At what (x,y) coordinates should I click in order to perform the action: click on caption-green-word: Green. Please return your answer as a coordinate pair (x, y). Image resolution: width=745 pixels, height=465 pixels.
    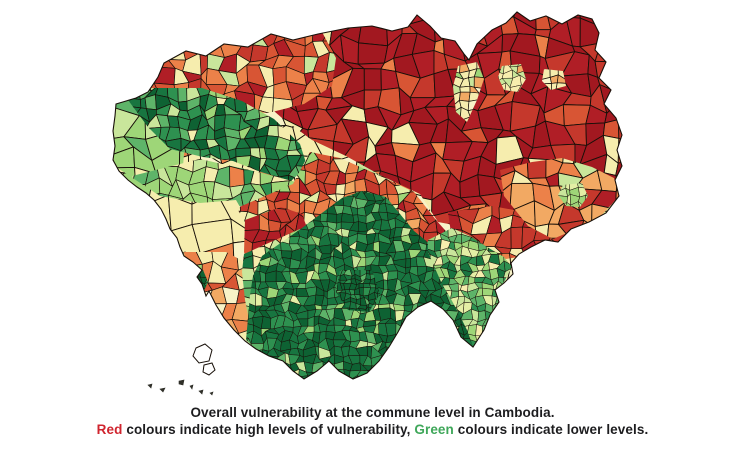
    Looking at the image, I should click on (434, 429).